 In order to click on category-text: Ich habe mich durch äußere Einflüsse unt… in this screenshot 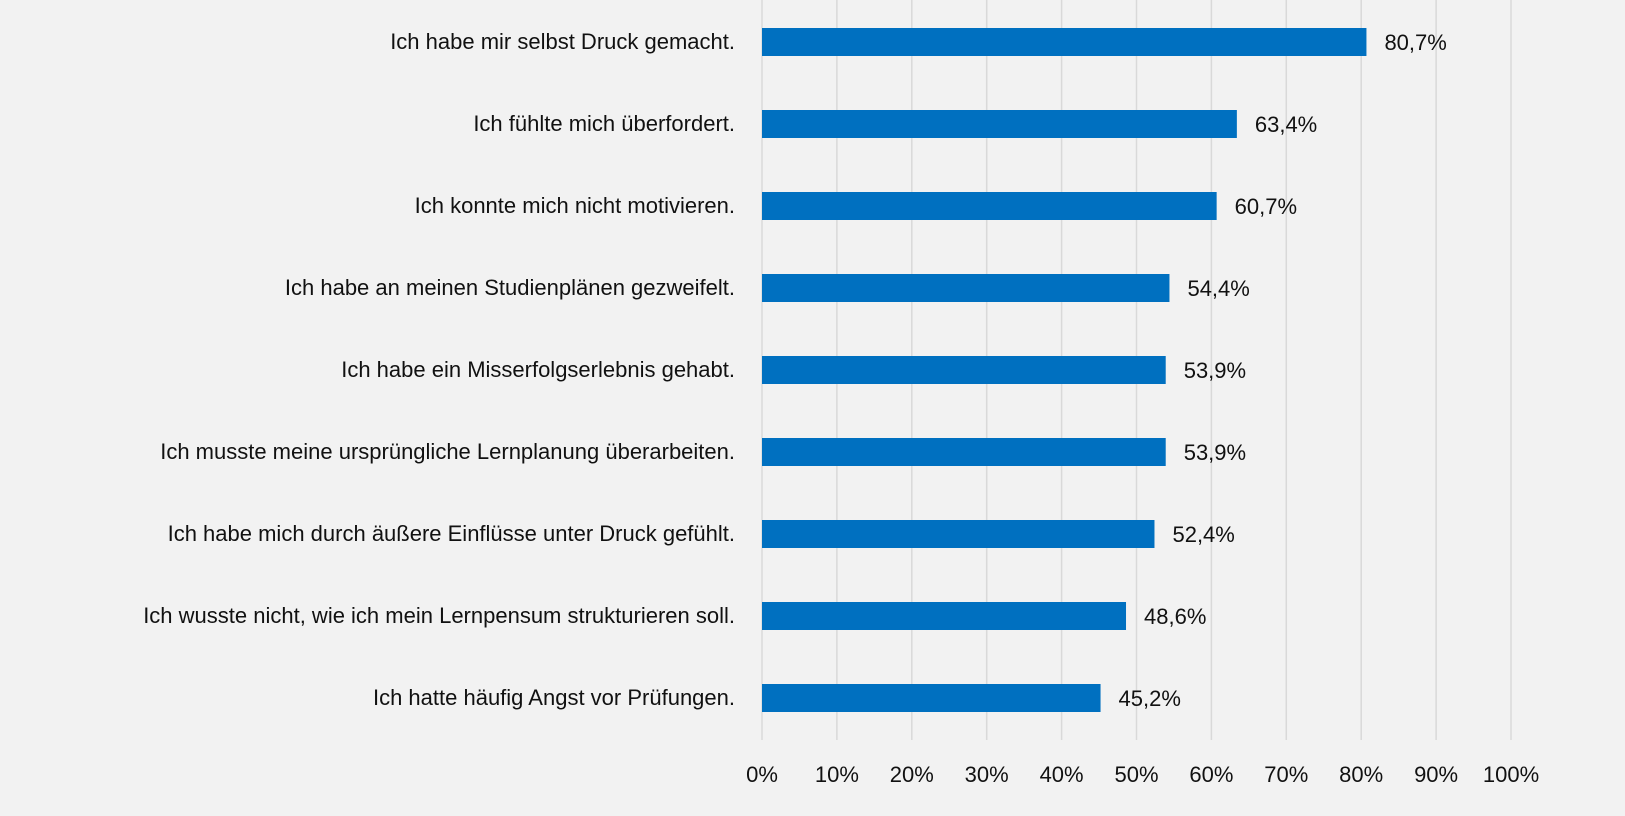, I will do `click(451, 533)`.